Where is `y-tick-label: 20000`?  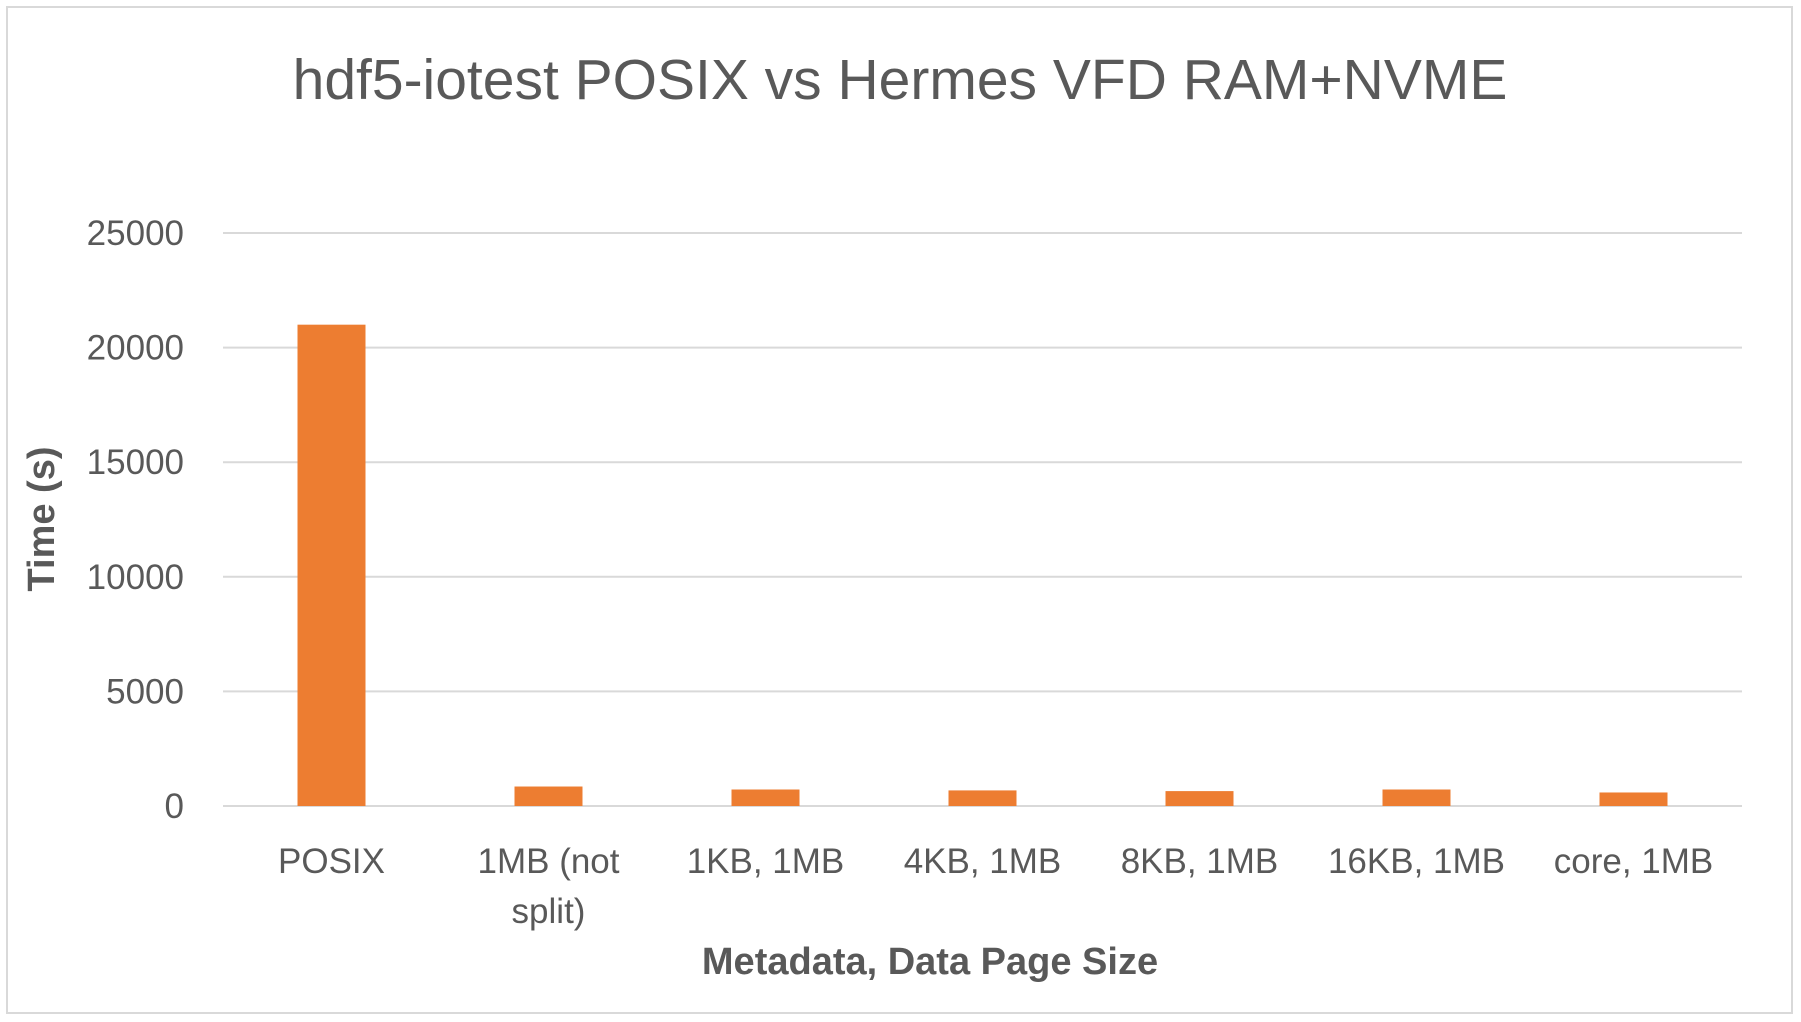
y-tick-label: 20000 is located at coordinates (135, 348).